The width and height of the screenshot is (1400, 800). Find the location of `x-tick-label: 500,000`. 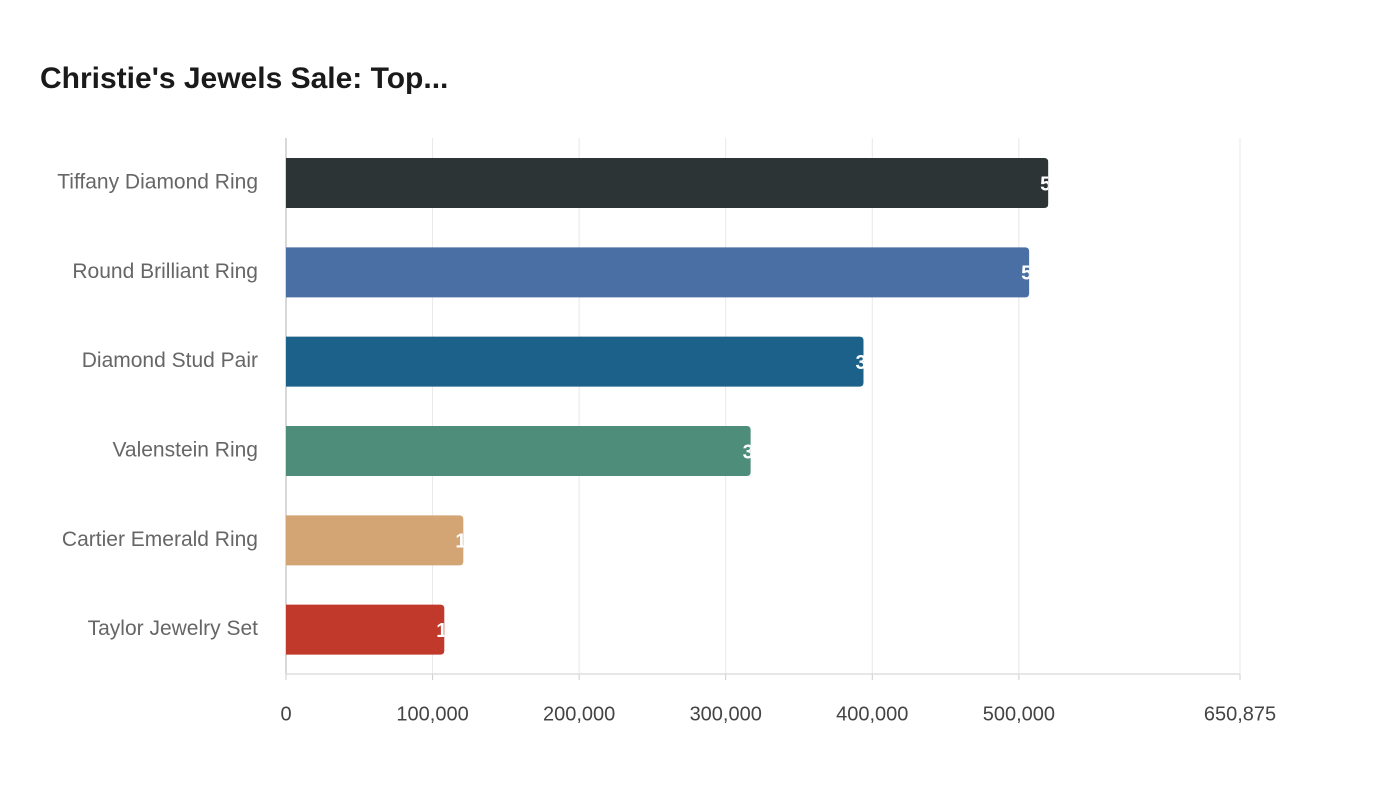

x-tick-label: 500,000 is located at coordinates (1019, 714).